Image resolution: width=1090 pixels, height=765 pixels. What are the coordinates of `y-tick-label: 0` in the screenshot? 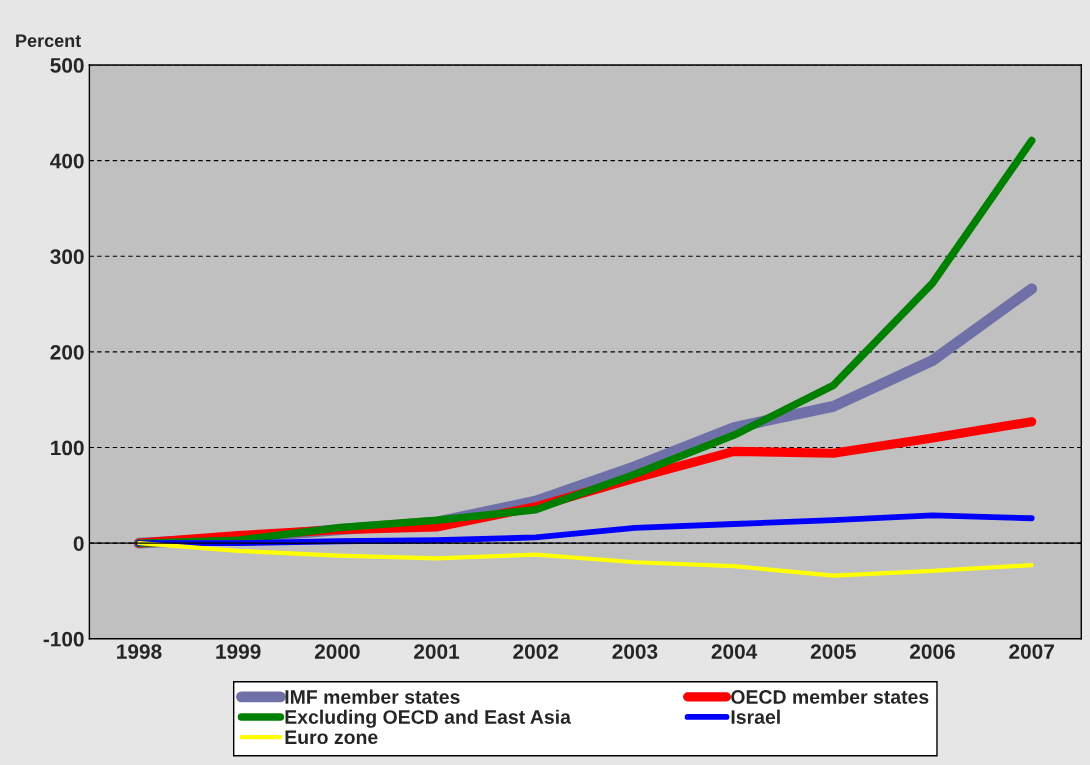 It's located at (78, 543).